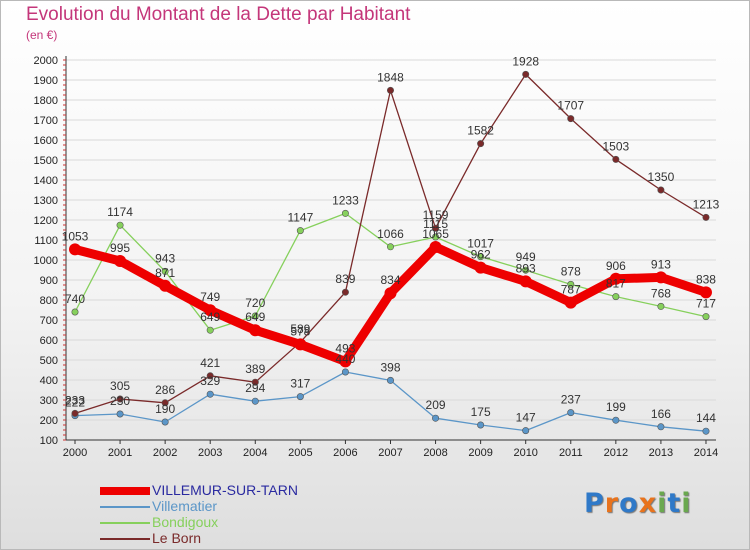 This screenshot has height=550, width=750. What do you see at coordinates (165, 409) in the screenshot?
I see `data-label: 190` at bounding box center [165, 409].